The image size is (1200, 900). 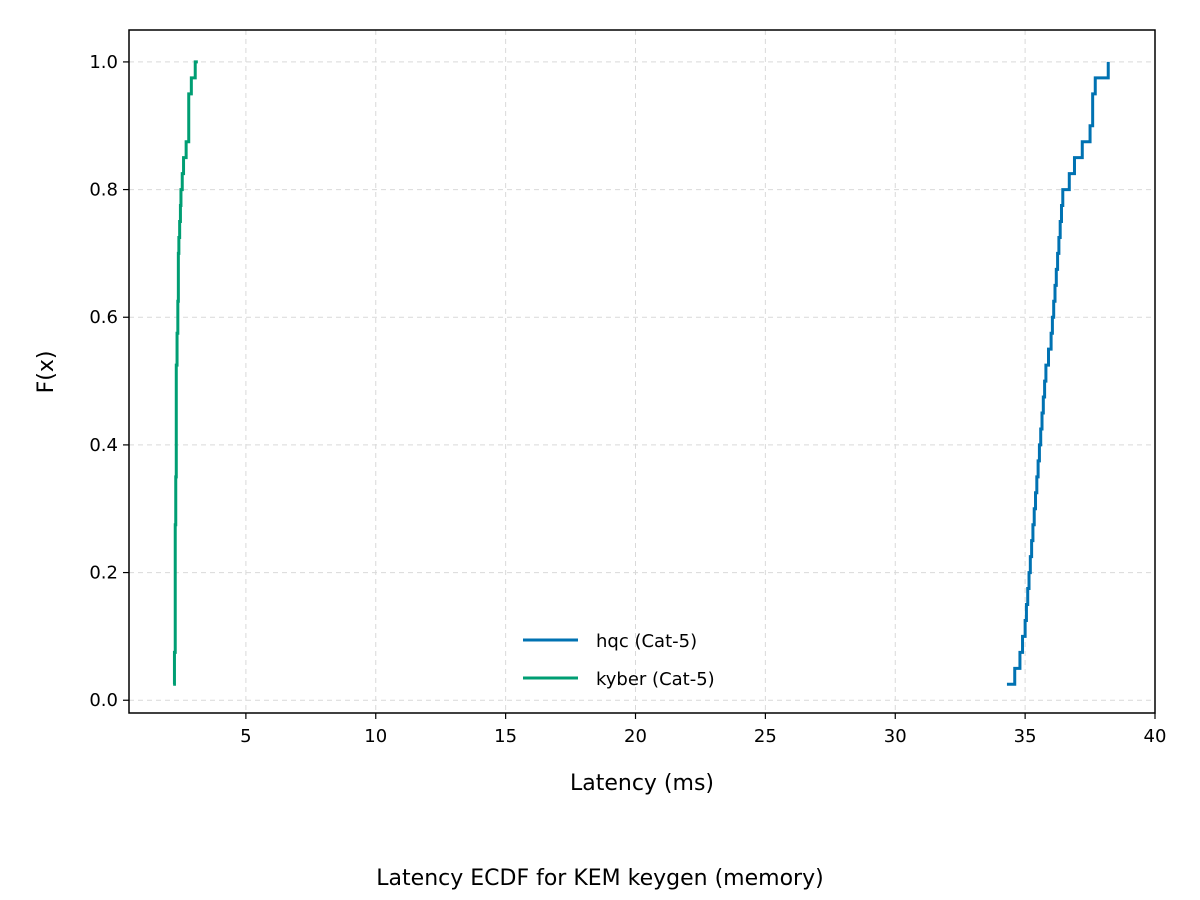 I want to click on y-tick-label: 0.0, so click(x=103, y=700).